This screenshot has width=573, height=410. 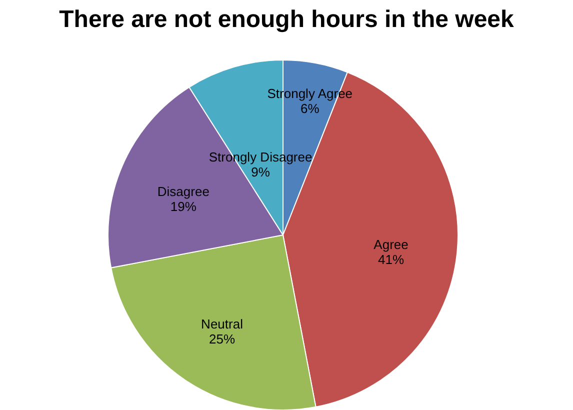 What do you see at coordinates (183, 206) in the screenshot?
I see `data-label: 19%` at bounding box center [183, 206].